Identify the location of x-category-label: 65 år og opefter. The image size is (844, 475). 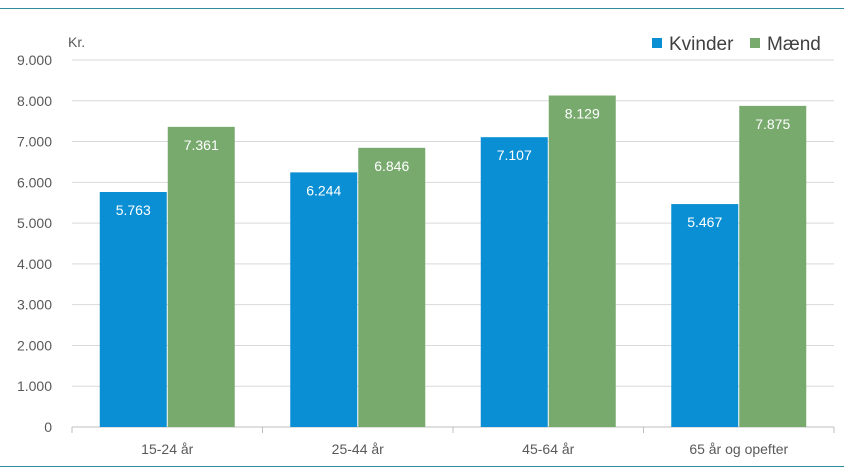
(738, 449).